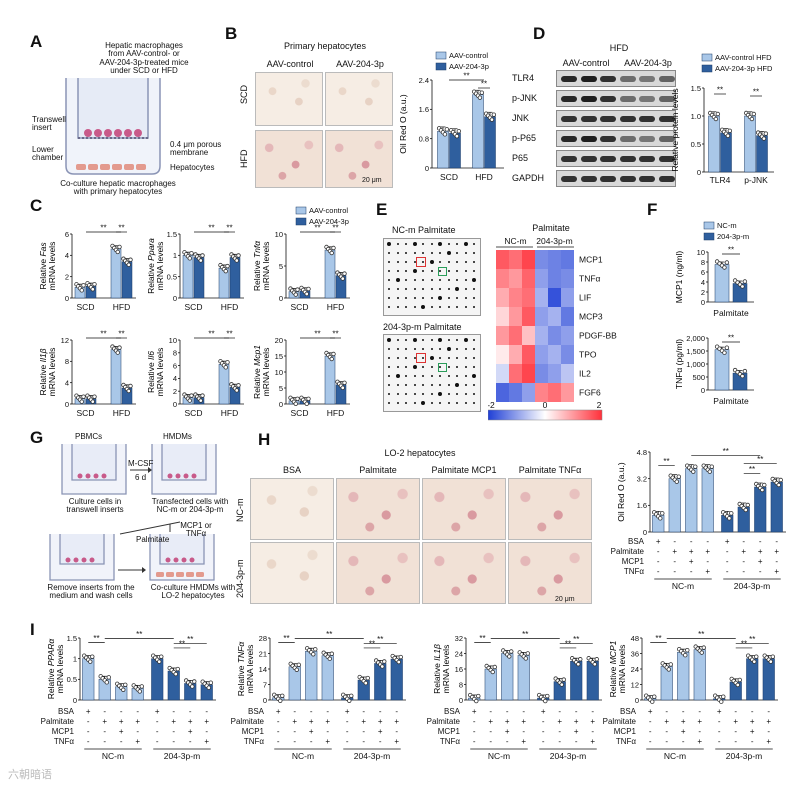 The height and width of the screenshot is (787, 797). I want to click on y-tick-label: 3.2, so click(642, 478).